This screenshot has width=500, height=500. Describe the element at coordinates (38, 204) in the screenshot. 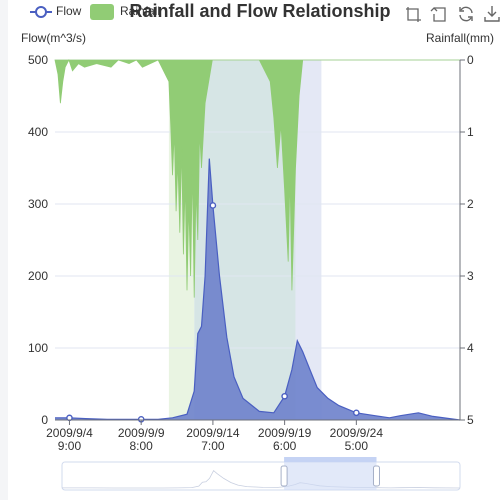

I see `y-left-tick-label: 300` at that location.